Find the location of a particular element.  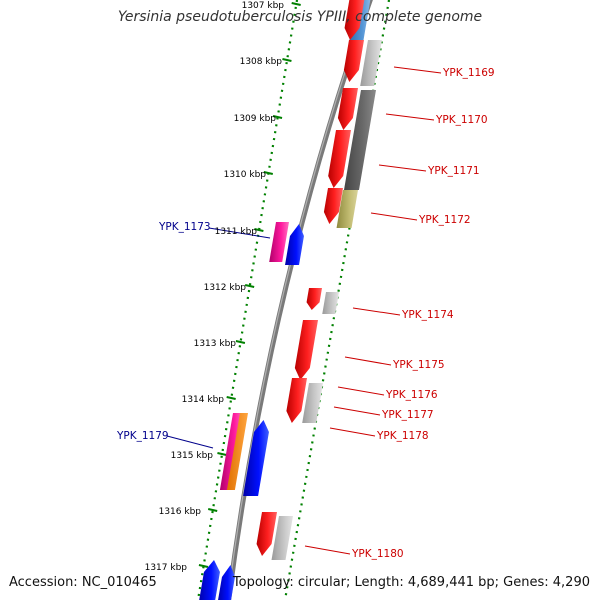

gene-label: YPK_1169 is located at coordinates (468, 73).